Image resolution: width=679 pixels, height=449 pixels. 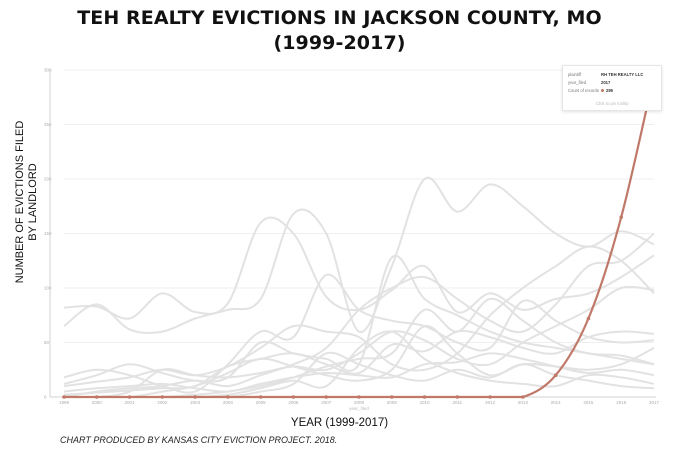 What do you see at coordinates (64, 397) in the screenshot?
I see `highlight-point-1999` at bounding box center [64, 397].